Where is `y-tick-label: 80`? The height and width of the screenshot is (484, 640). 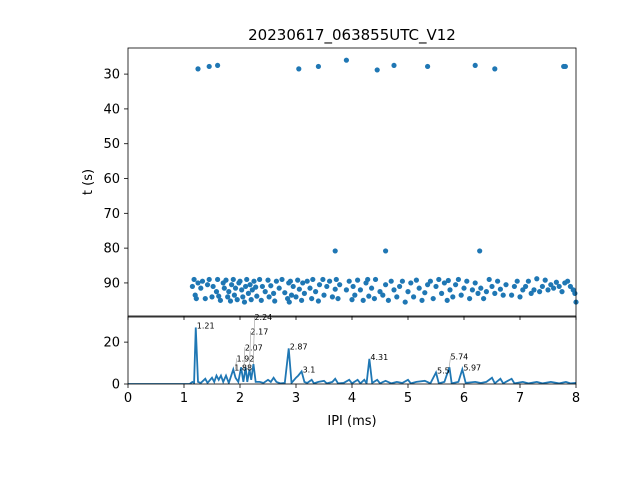
y-tick-label: 80 is located at coordinates (111, 249).